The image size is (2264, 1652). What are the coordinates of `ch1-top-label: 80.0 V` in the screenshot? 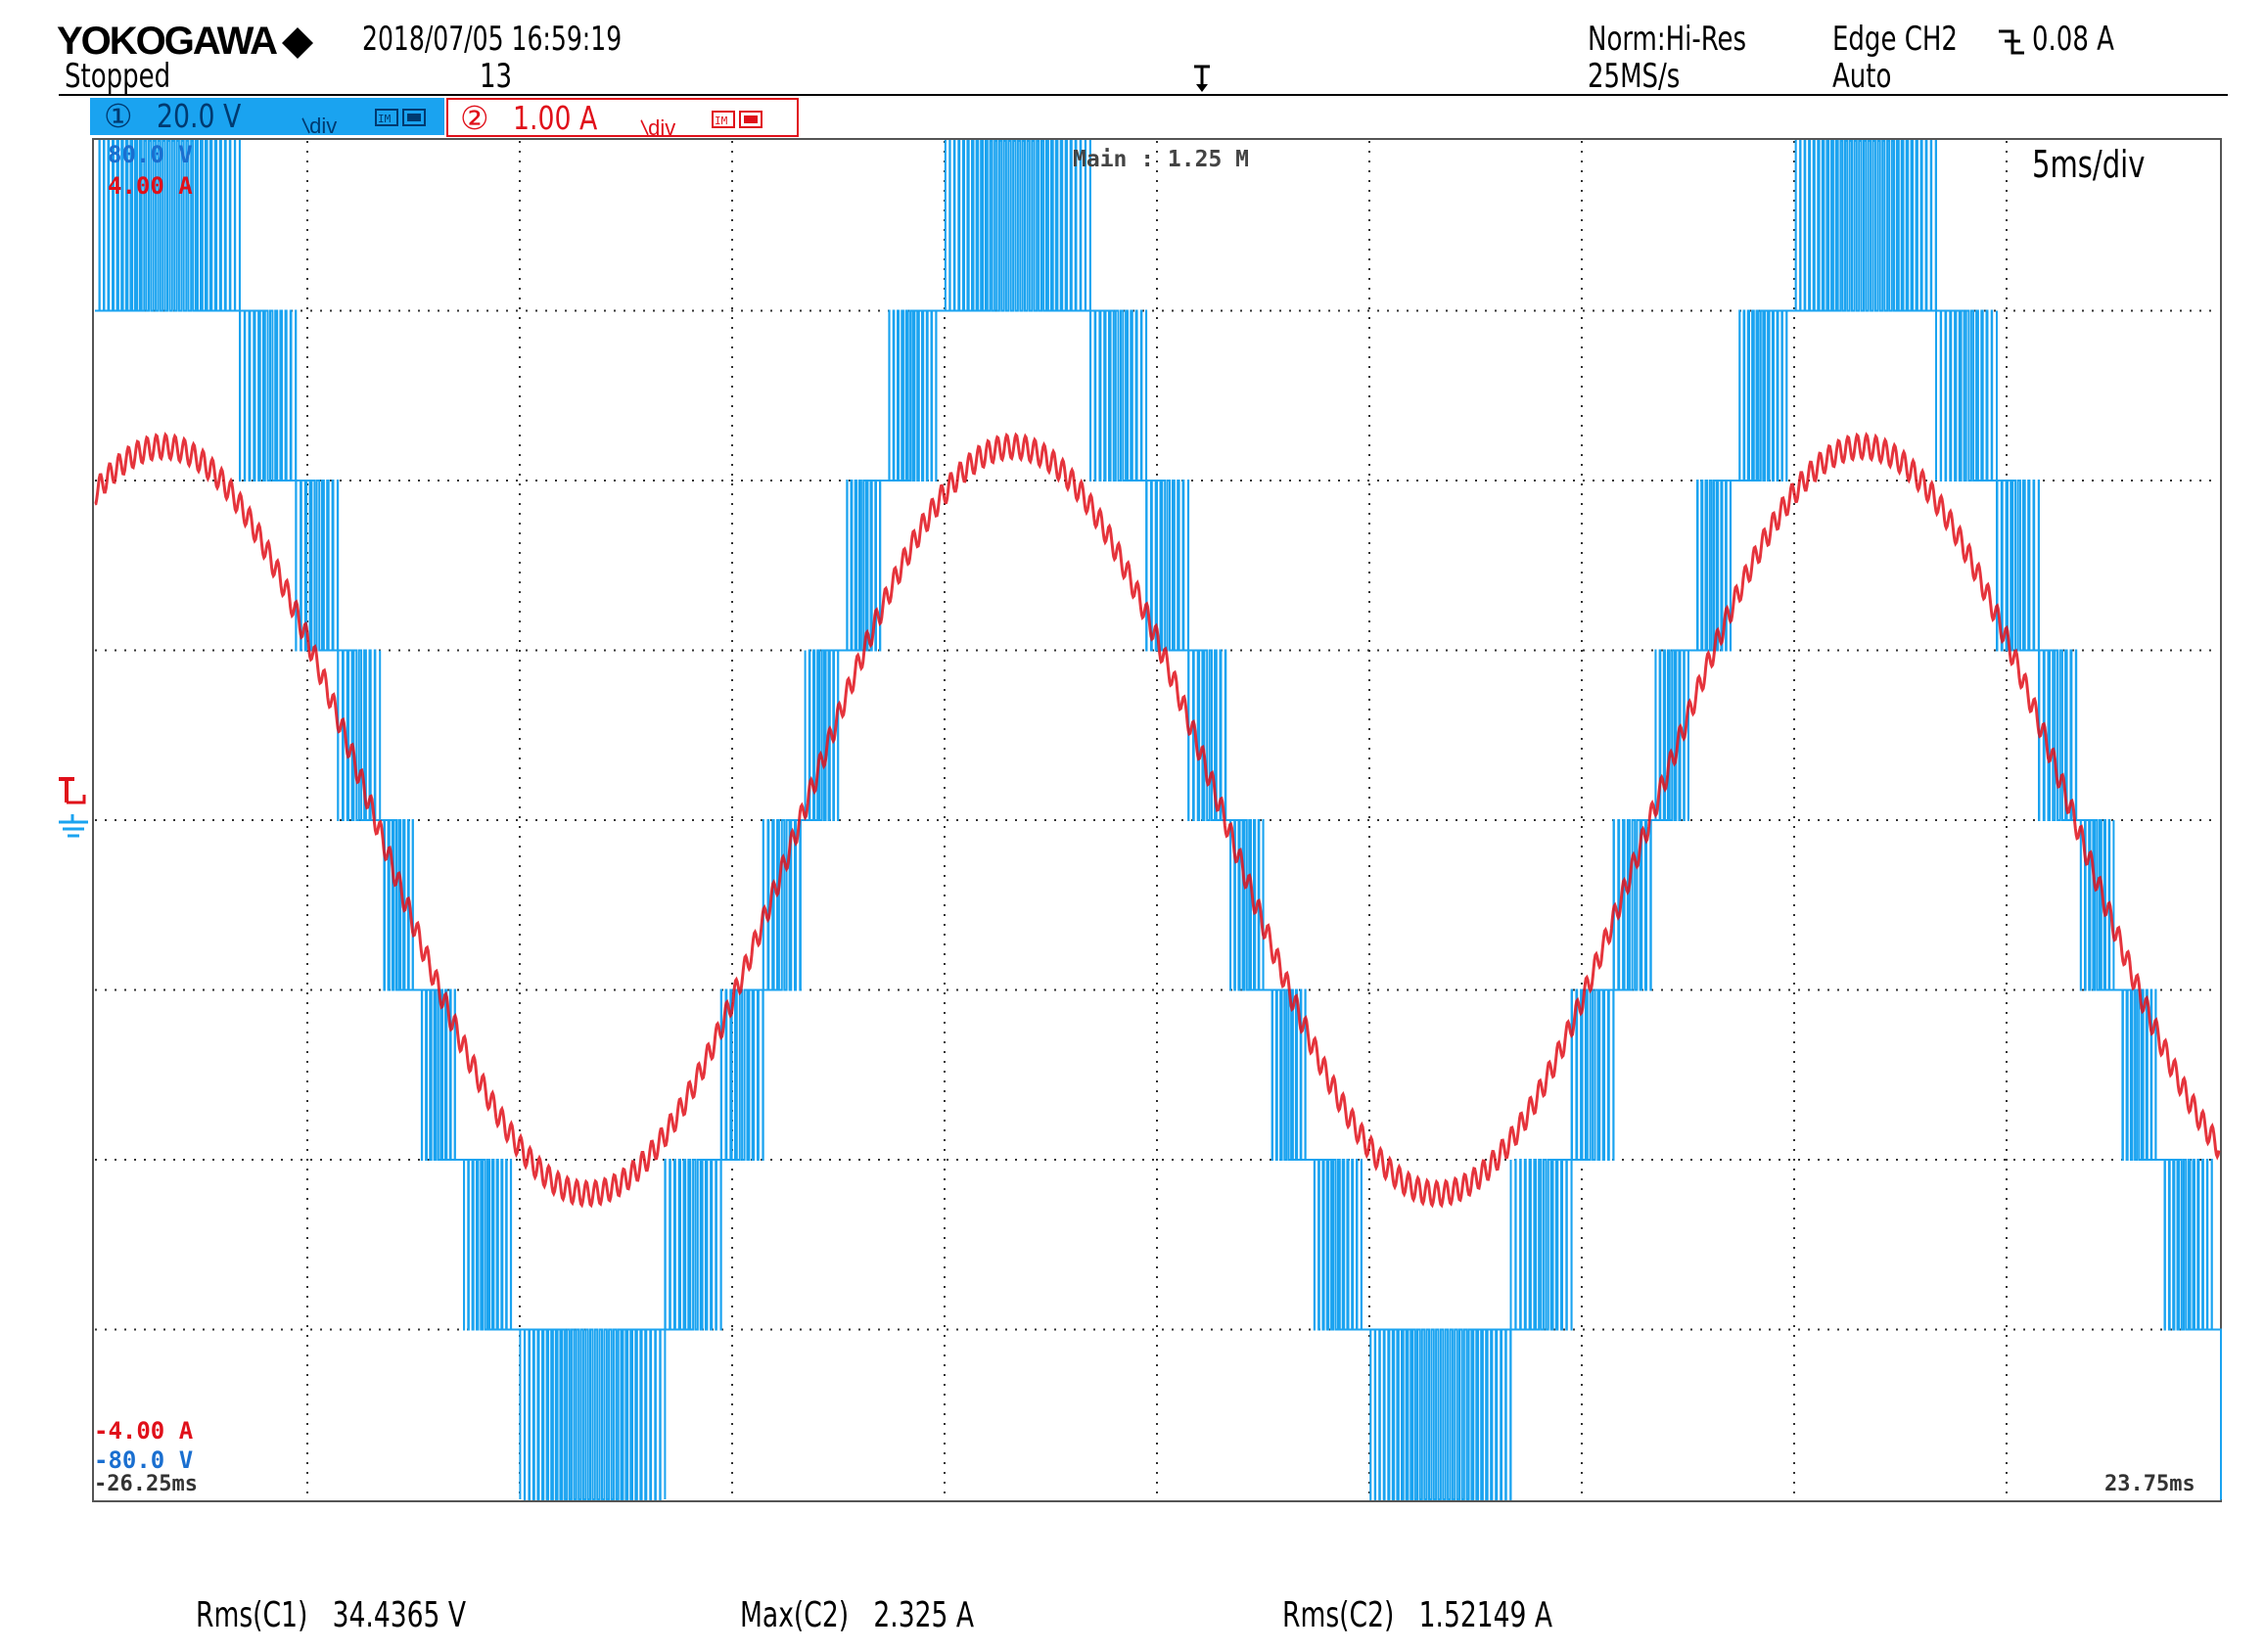 It's located at (150, 154).